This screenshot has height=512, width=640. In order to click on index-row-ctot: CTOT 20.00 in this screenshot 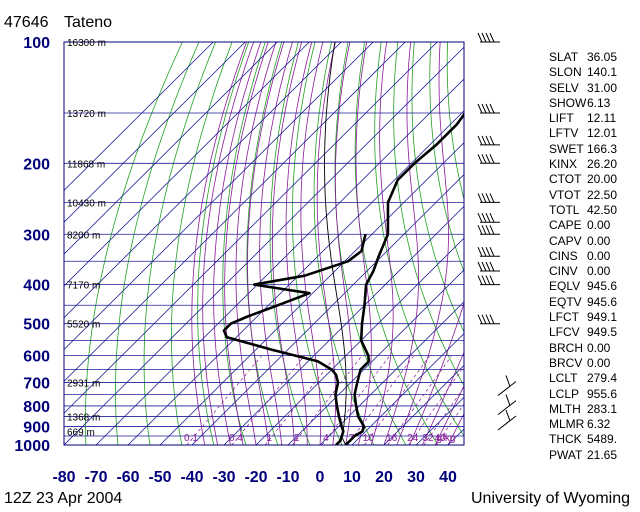, I will do `click(592, 179)`.